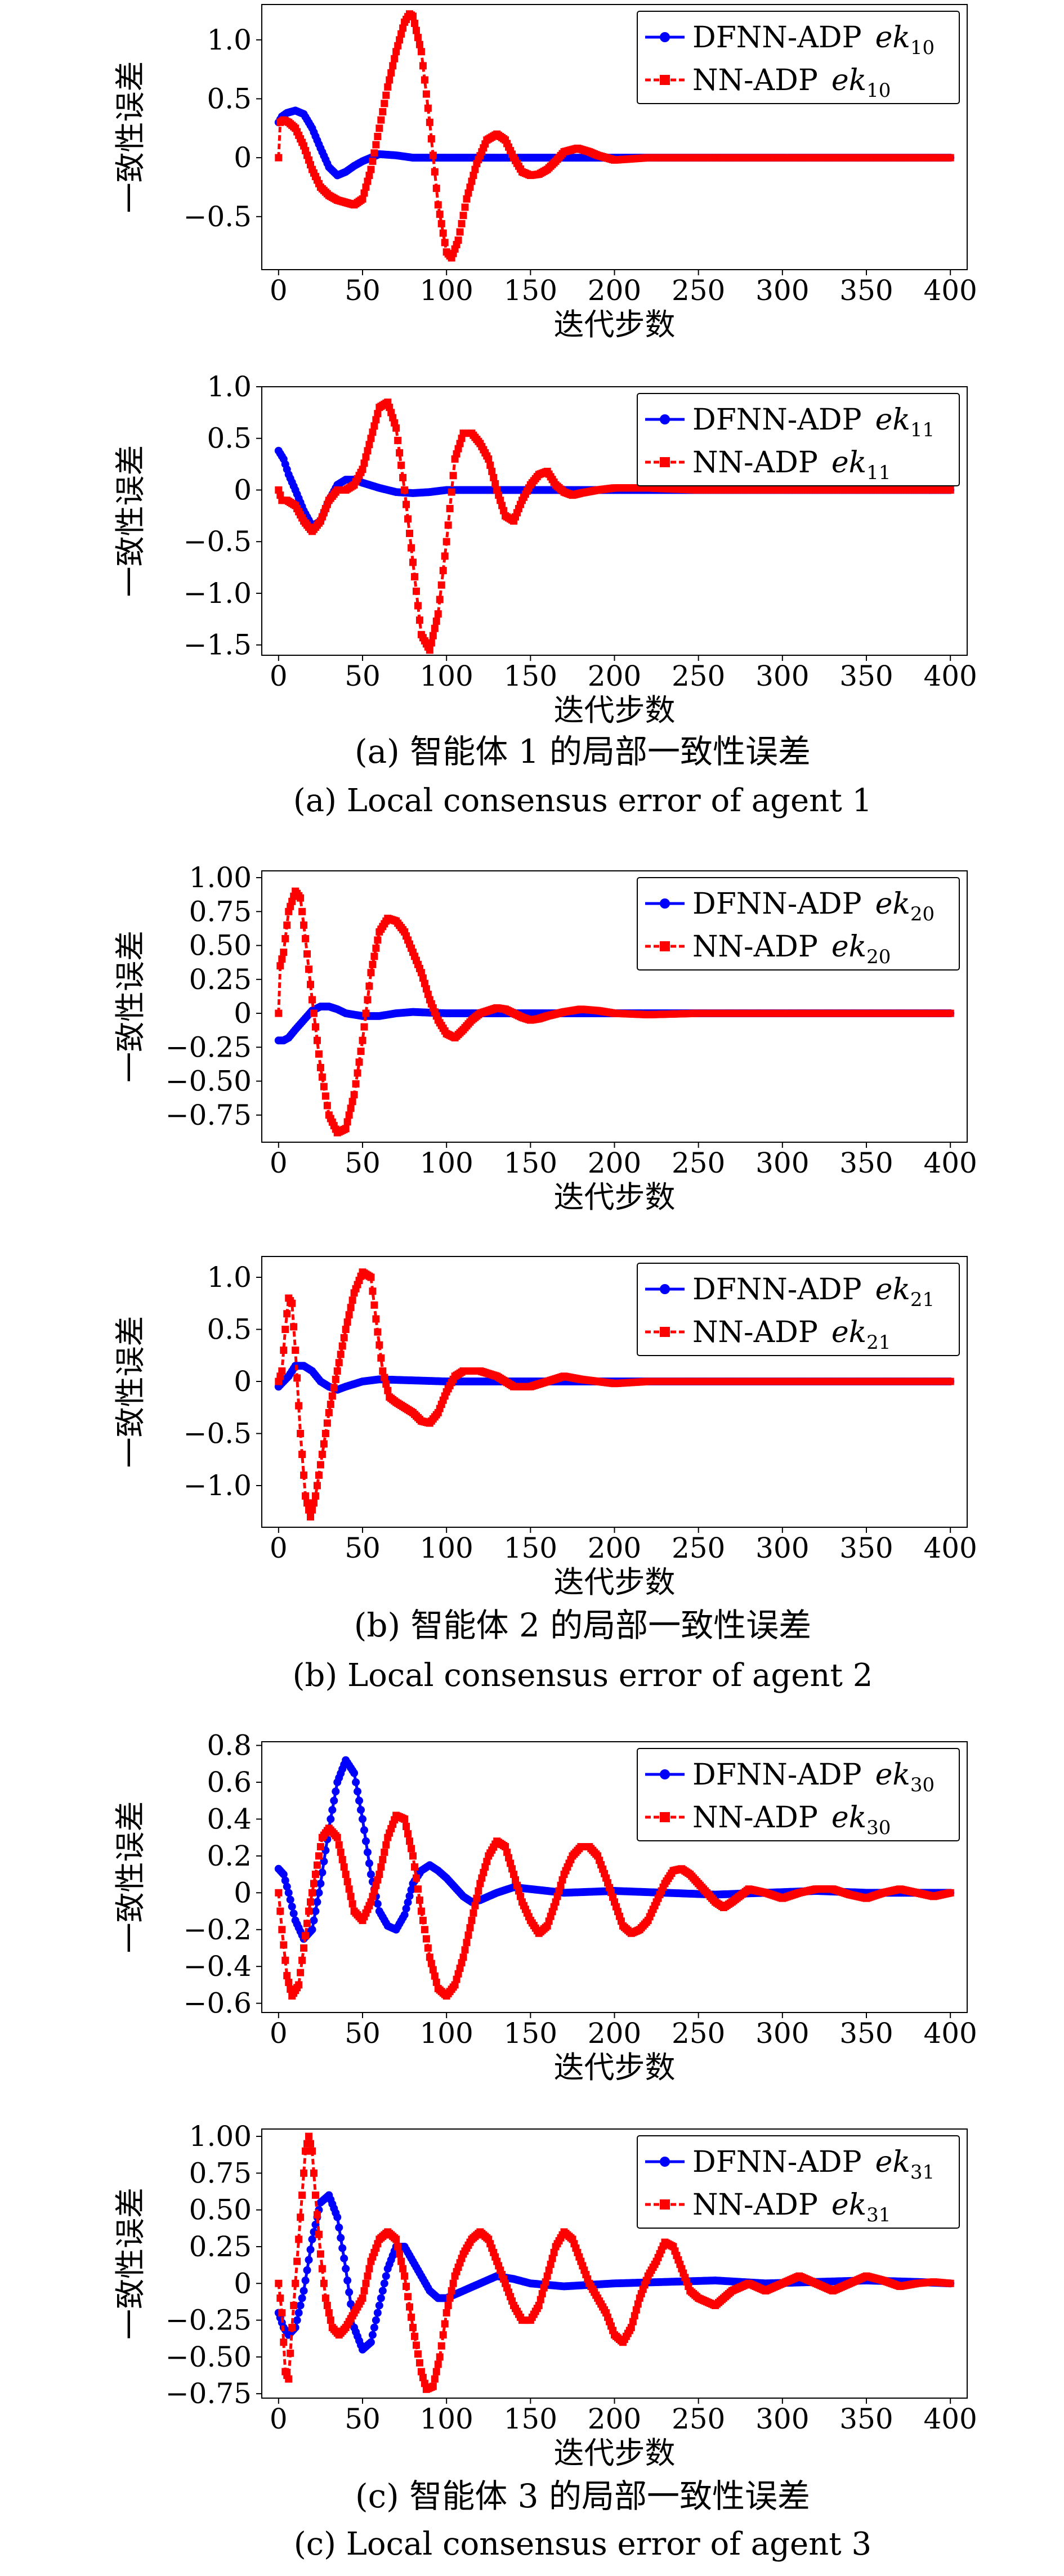 Image resolution: width=1064 pixels, height=2576 pixels. What do you see at coordinates (363, 676) in the screenshot?
I see `x-tick-label: 50` at bounding box center [363, 676].